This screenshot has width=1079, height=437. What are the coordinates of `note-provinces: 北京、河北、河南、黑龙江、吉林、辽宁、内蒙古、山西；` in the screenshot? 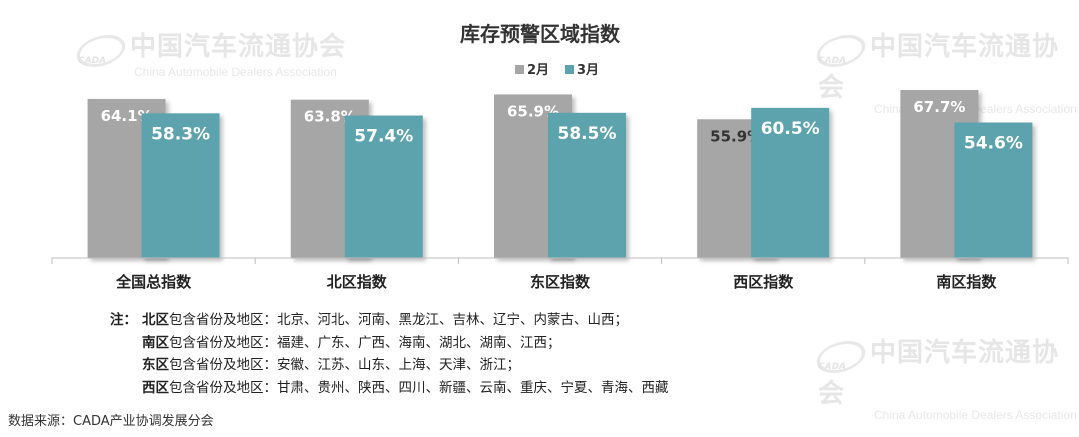 It's located at (452, 320).